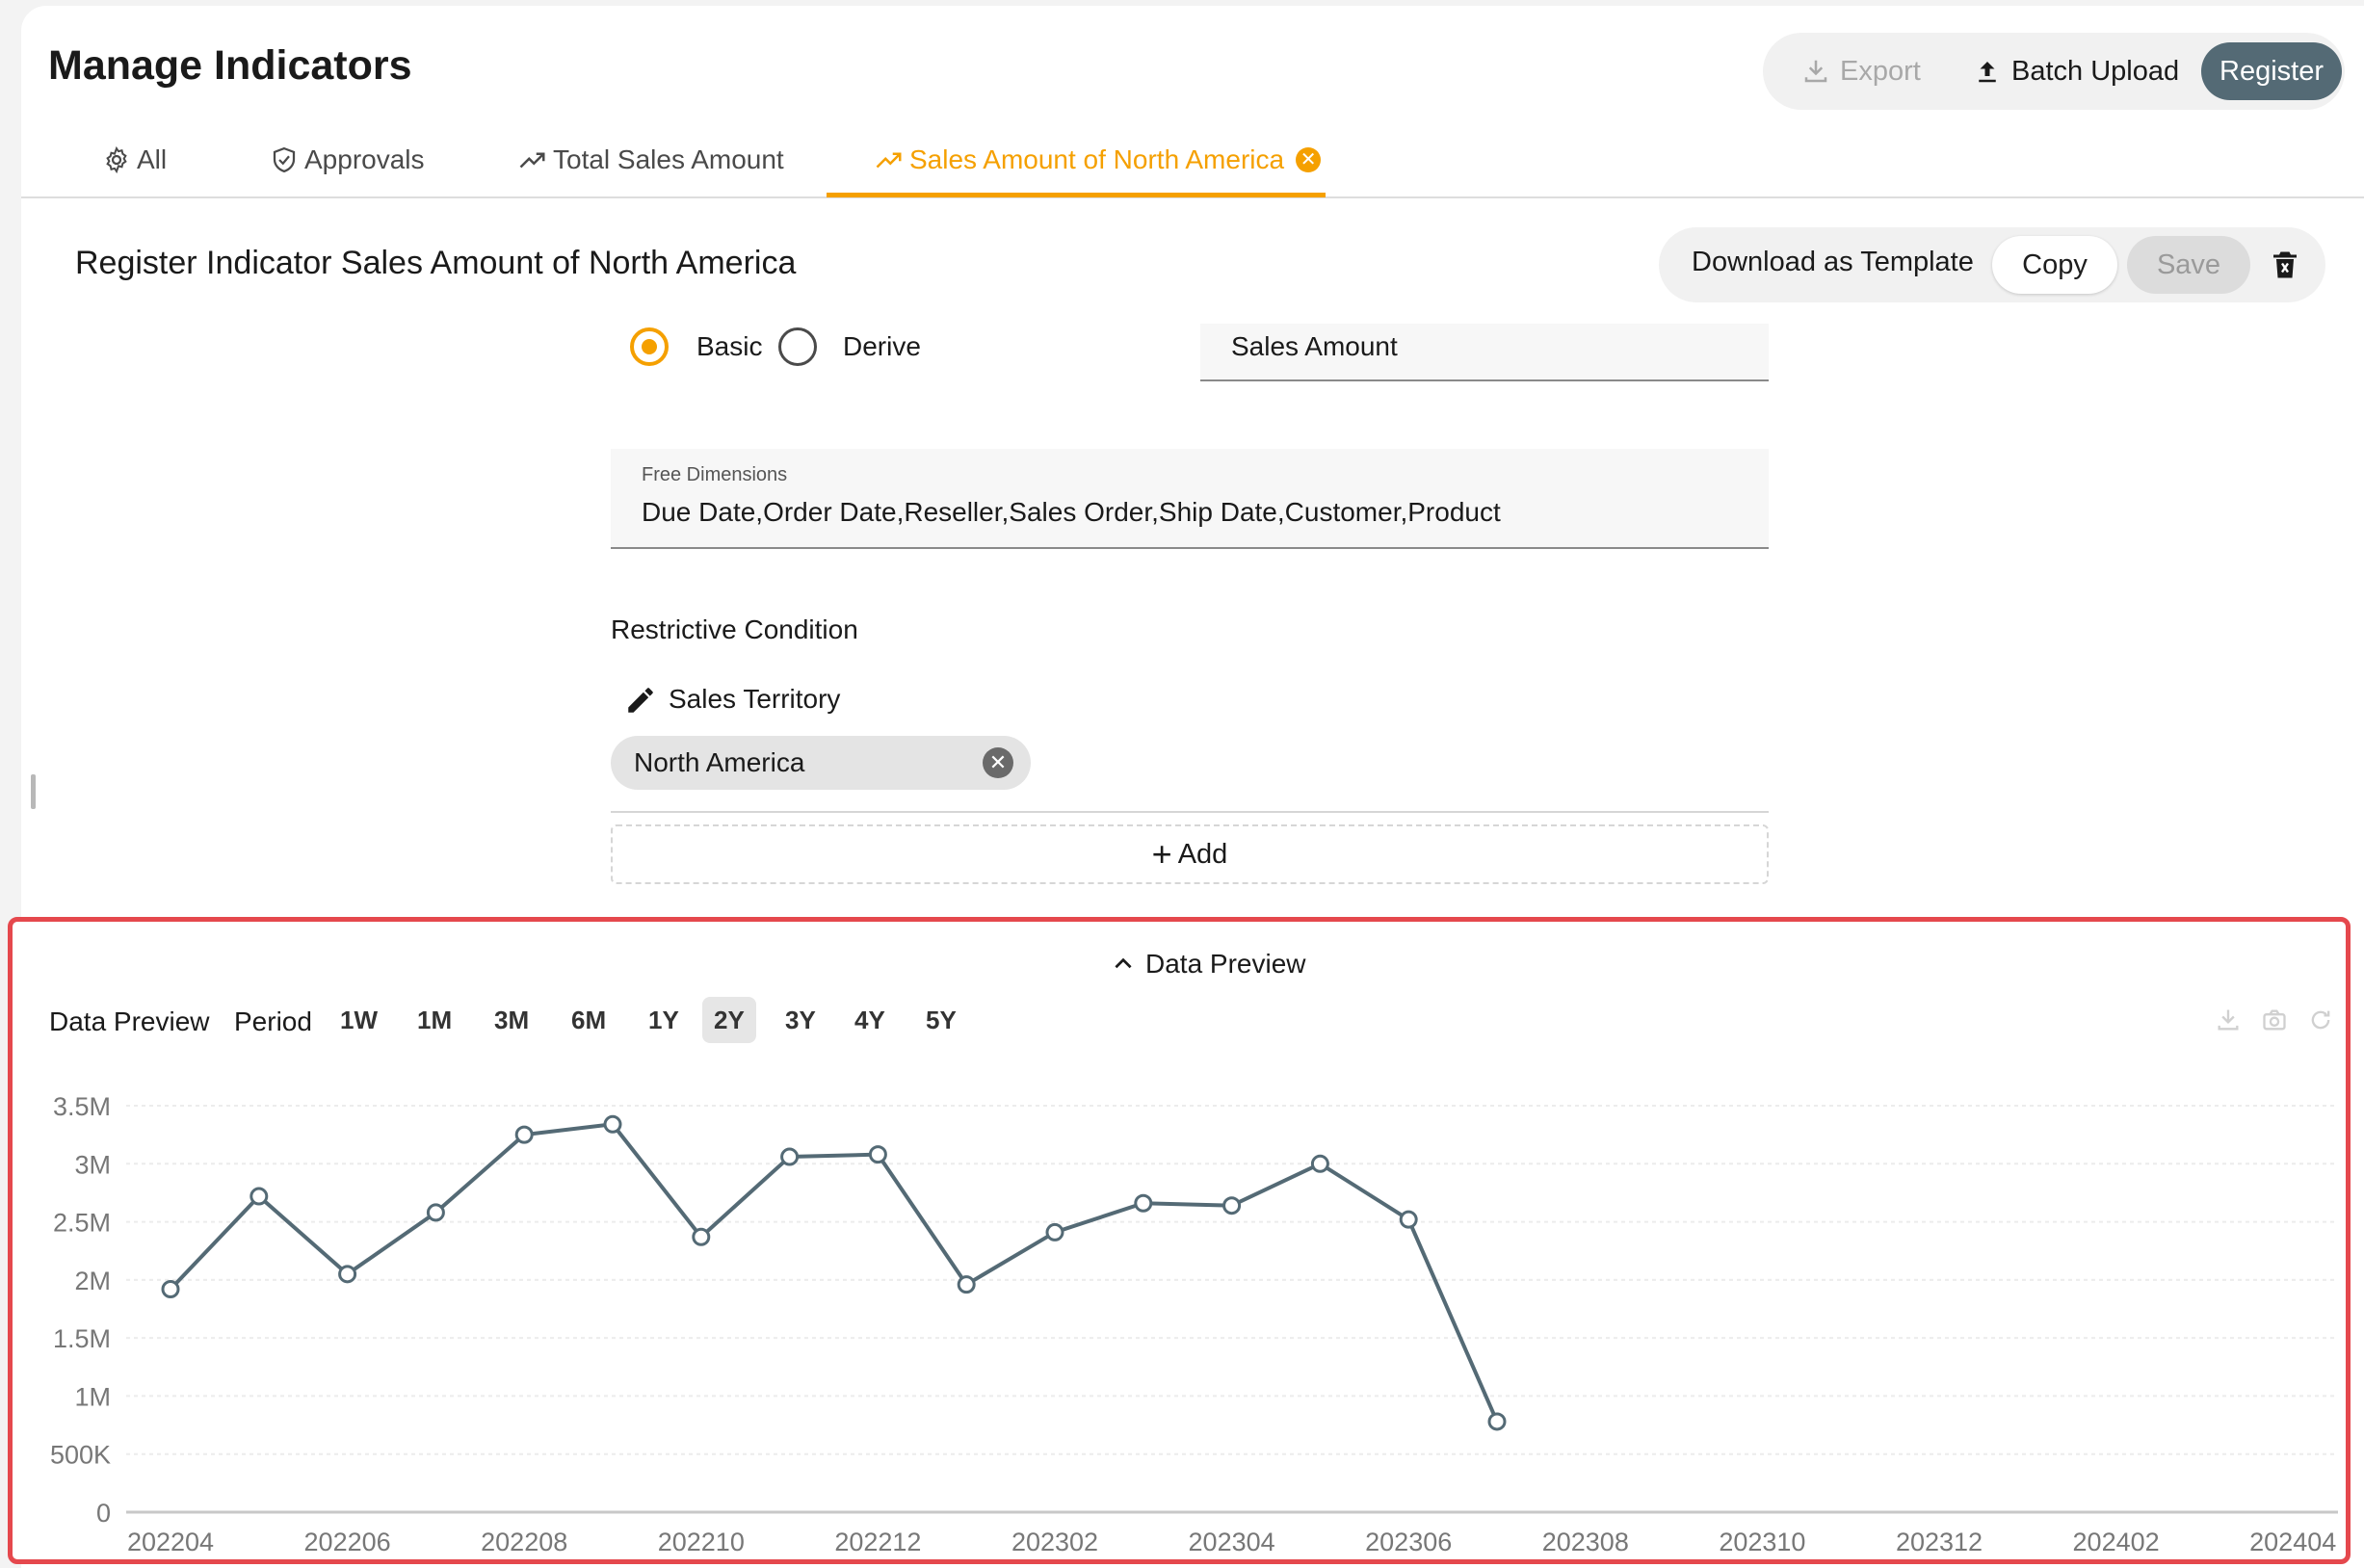 Image resolution: width=2364 pixels, height=1568 pixels. I want to click on export-button: Export, so click(1861, 71).